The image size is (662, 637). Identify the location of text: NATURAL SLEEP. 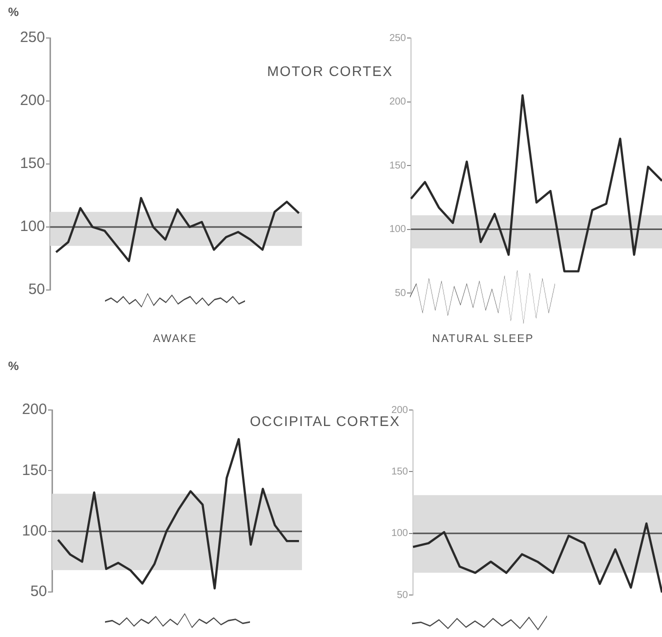
(483, 339).